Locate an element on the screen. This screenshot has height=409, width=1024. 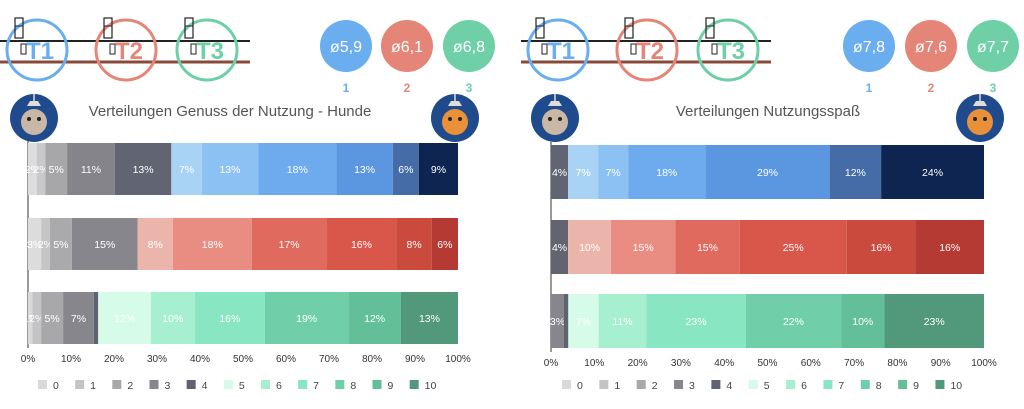
average-value: ø7,8 is located at coordinates (869, 47).